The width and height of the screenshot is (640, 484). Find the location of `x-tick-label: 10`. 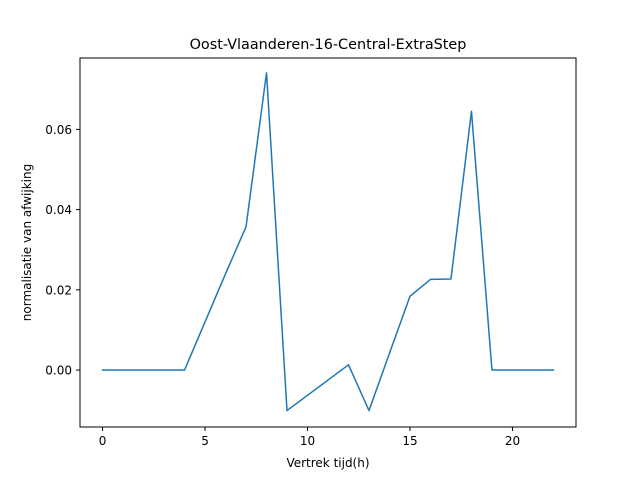

x-tick-label: 10 is located at coordinates (307, 441).